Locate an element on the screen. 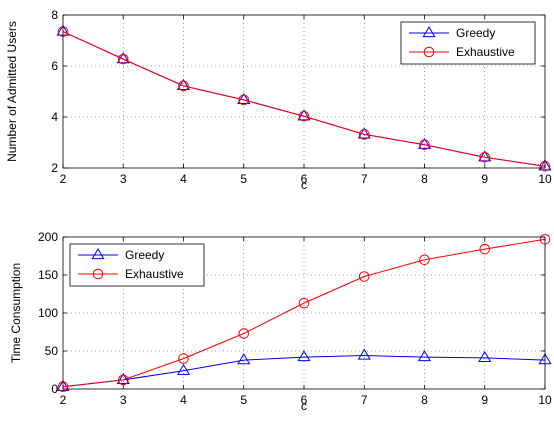  series-line is located at coordinates (304, 371).